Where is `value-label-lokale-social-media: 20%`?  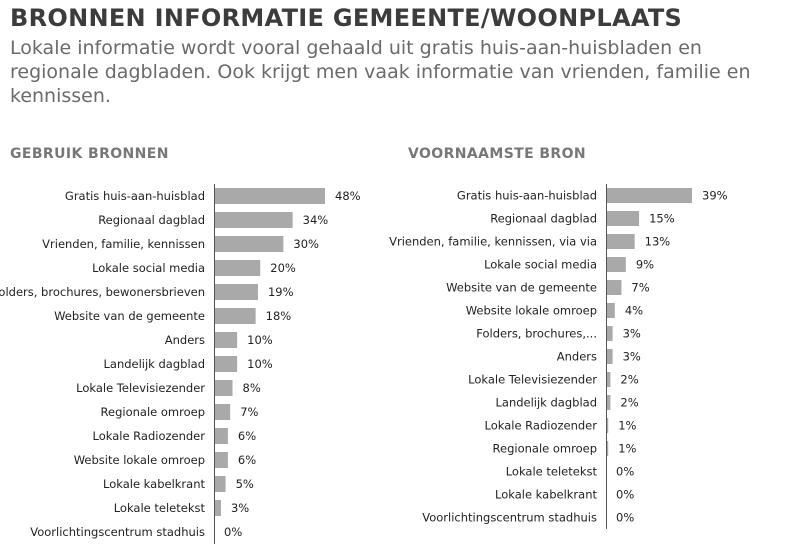
value-label-lokale-social-media: 20% is located at coordinates (283, 268).